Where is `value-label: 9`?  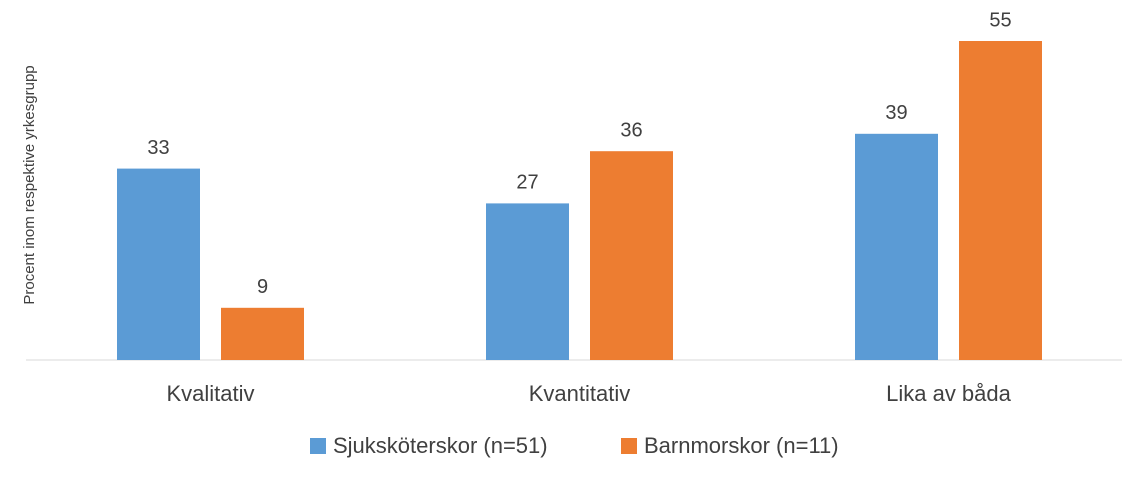
value-label: 9 is located at coordinates (262, 287).